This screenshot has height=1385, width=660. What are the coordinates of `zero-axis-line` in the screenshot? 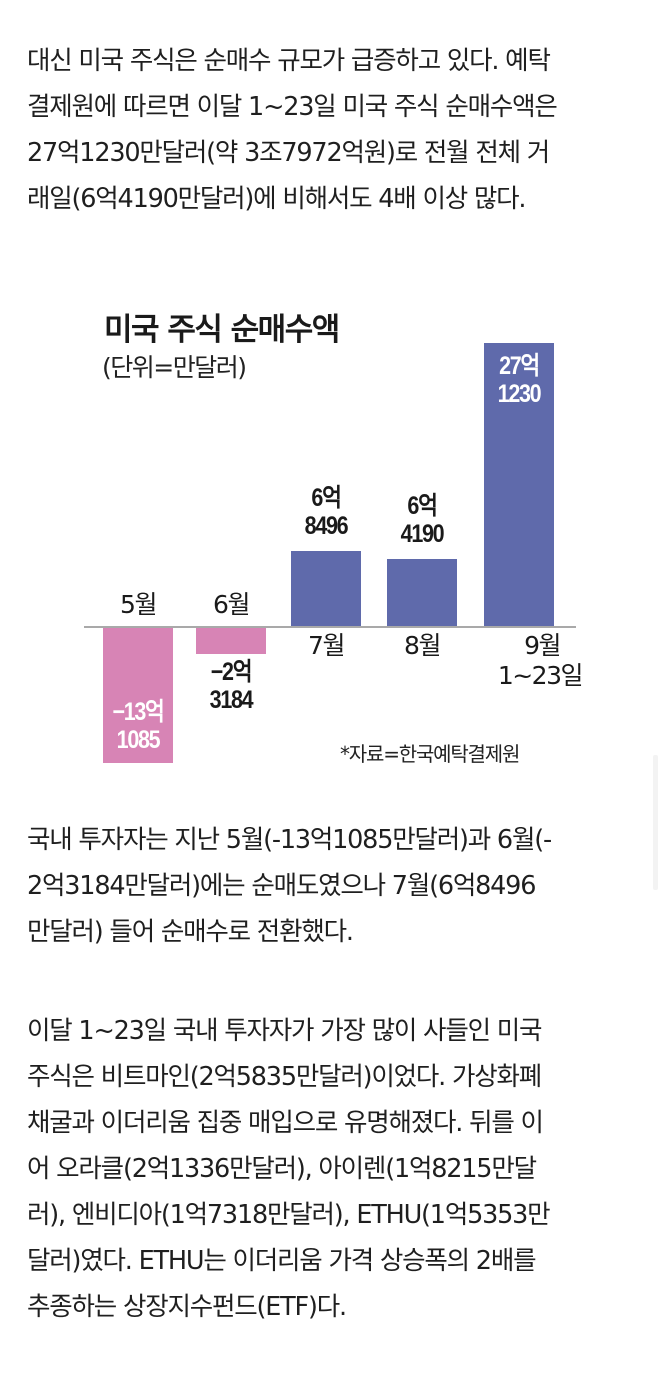 It's located at (330, 627).